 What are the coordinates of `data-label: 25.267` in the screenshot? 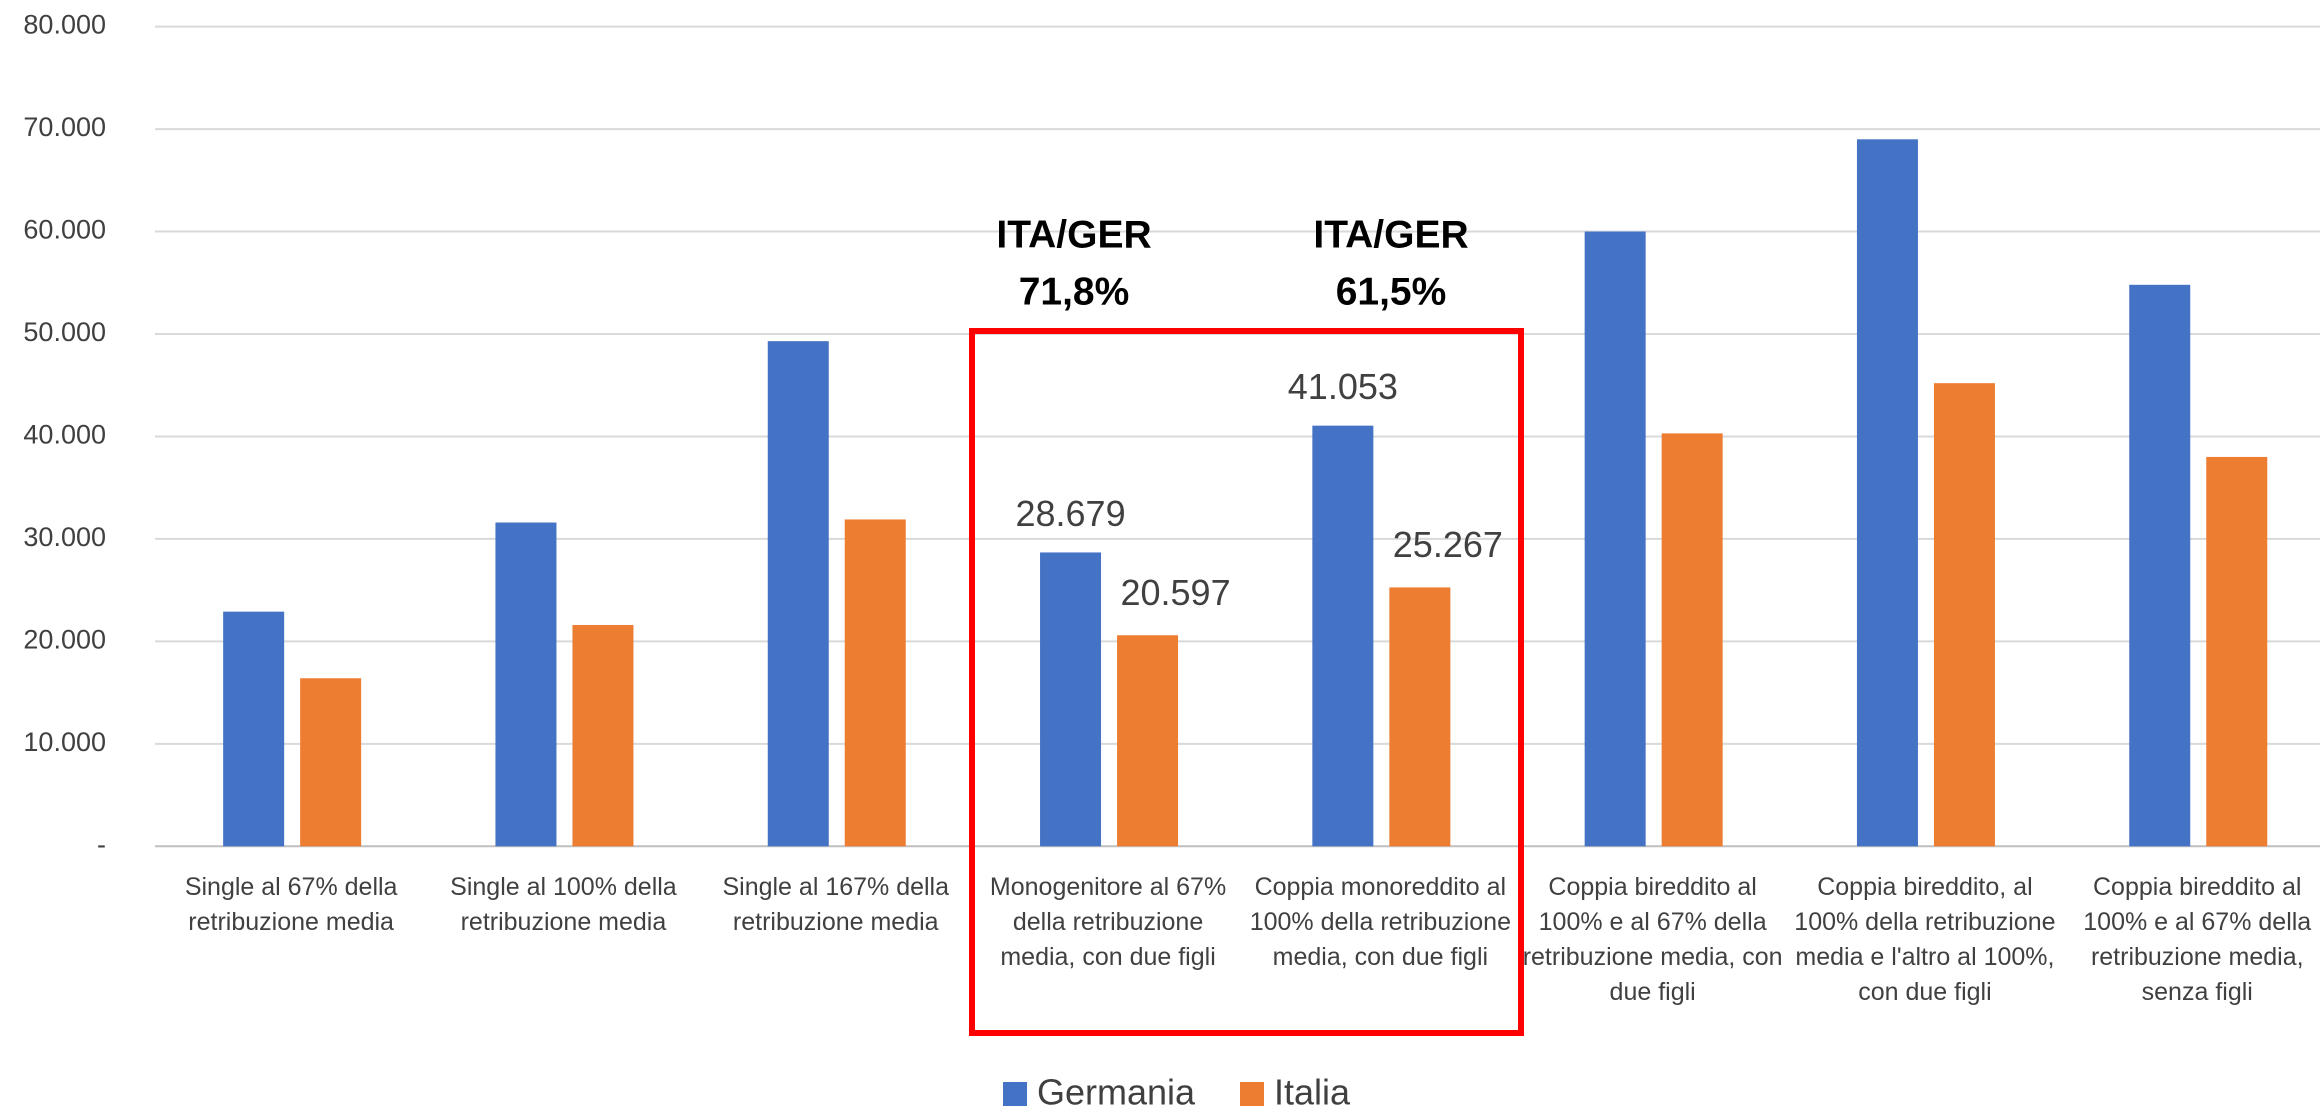 It's located at (1448, 544).